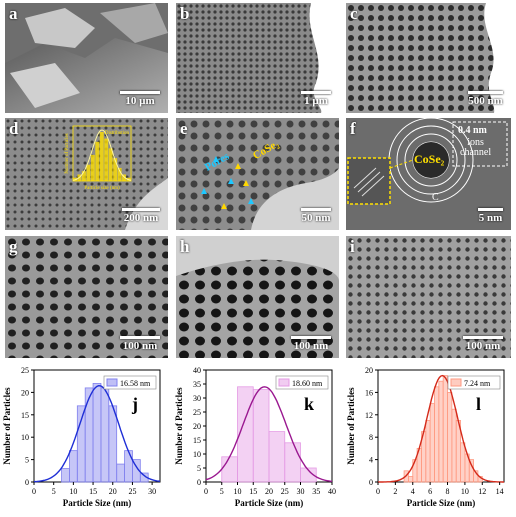 The height and width of the screenshot is (517, 516). What do you see at coordinates (86, 297) in the screenshot?
I see `panel-g: g 100 nm` at bounding box center [86, 297].